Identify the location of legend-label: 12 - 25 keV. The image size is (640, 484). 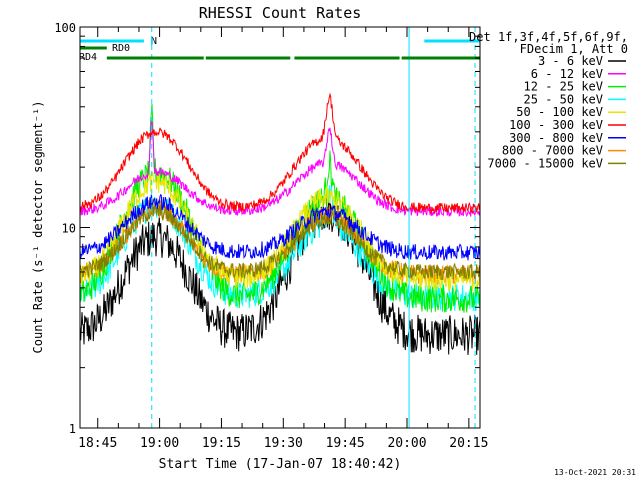
(563, 87).